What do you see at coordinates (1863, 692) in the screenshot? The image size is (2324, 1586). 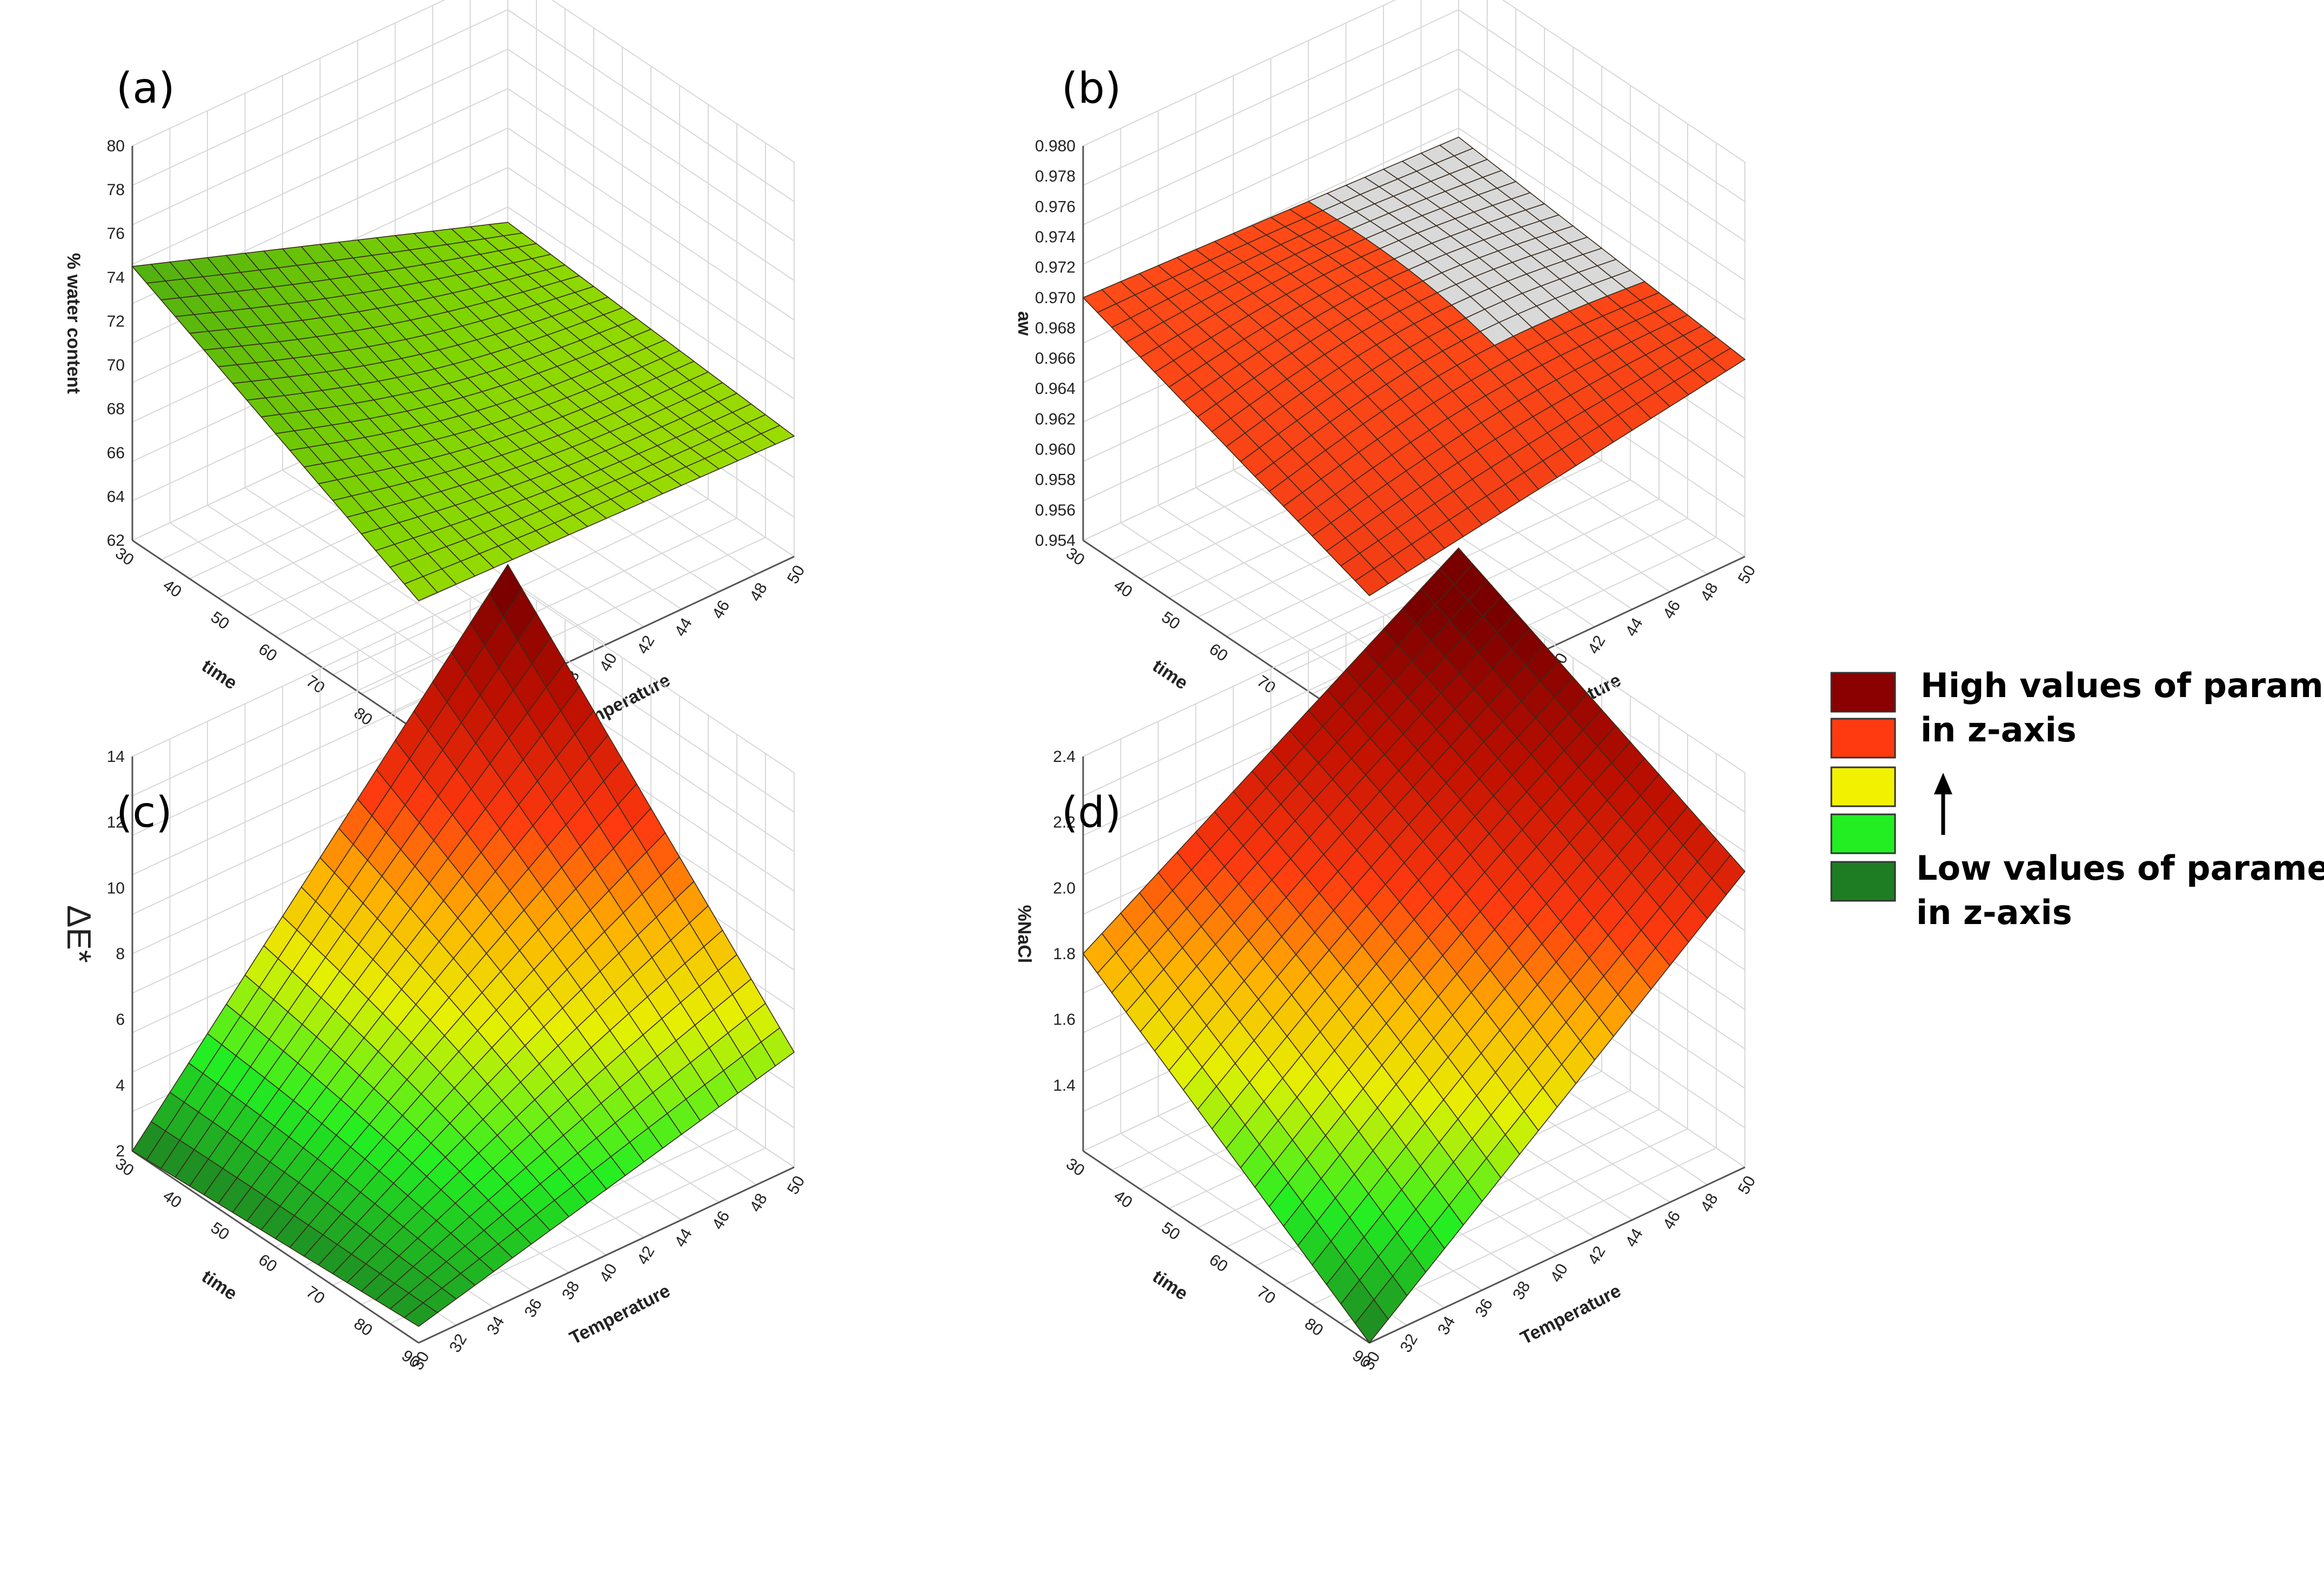 I see `legend-swatch-high-dark` at bounding box center [1863, 692].